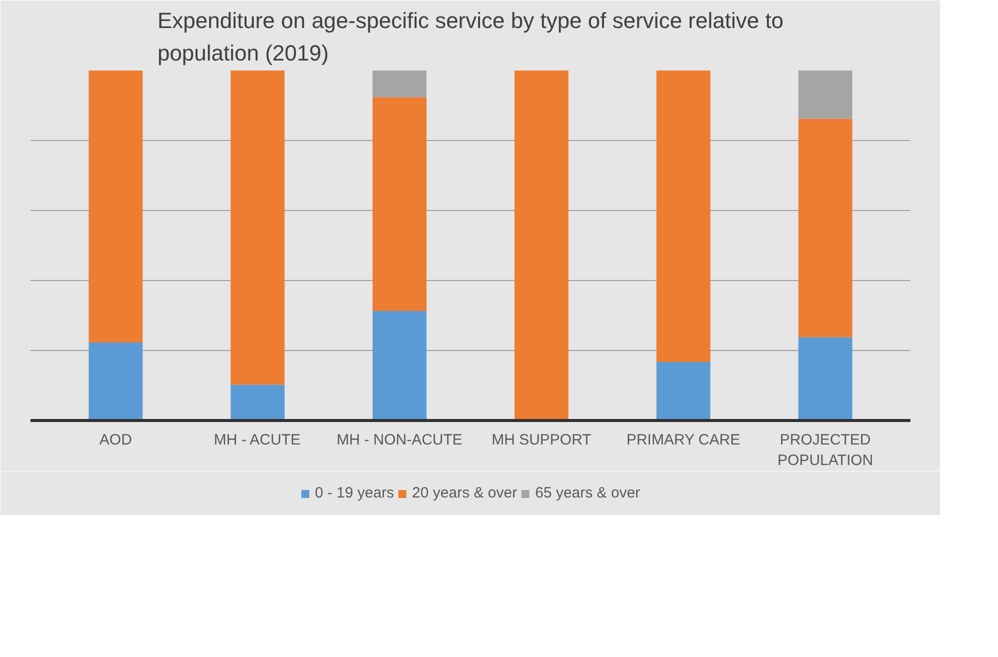 This screenshot has width=998, height=657. I want to click on chart-title: Expenditure on age-specific service by type of service relative to population (2019), so click(470, 37).